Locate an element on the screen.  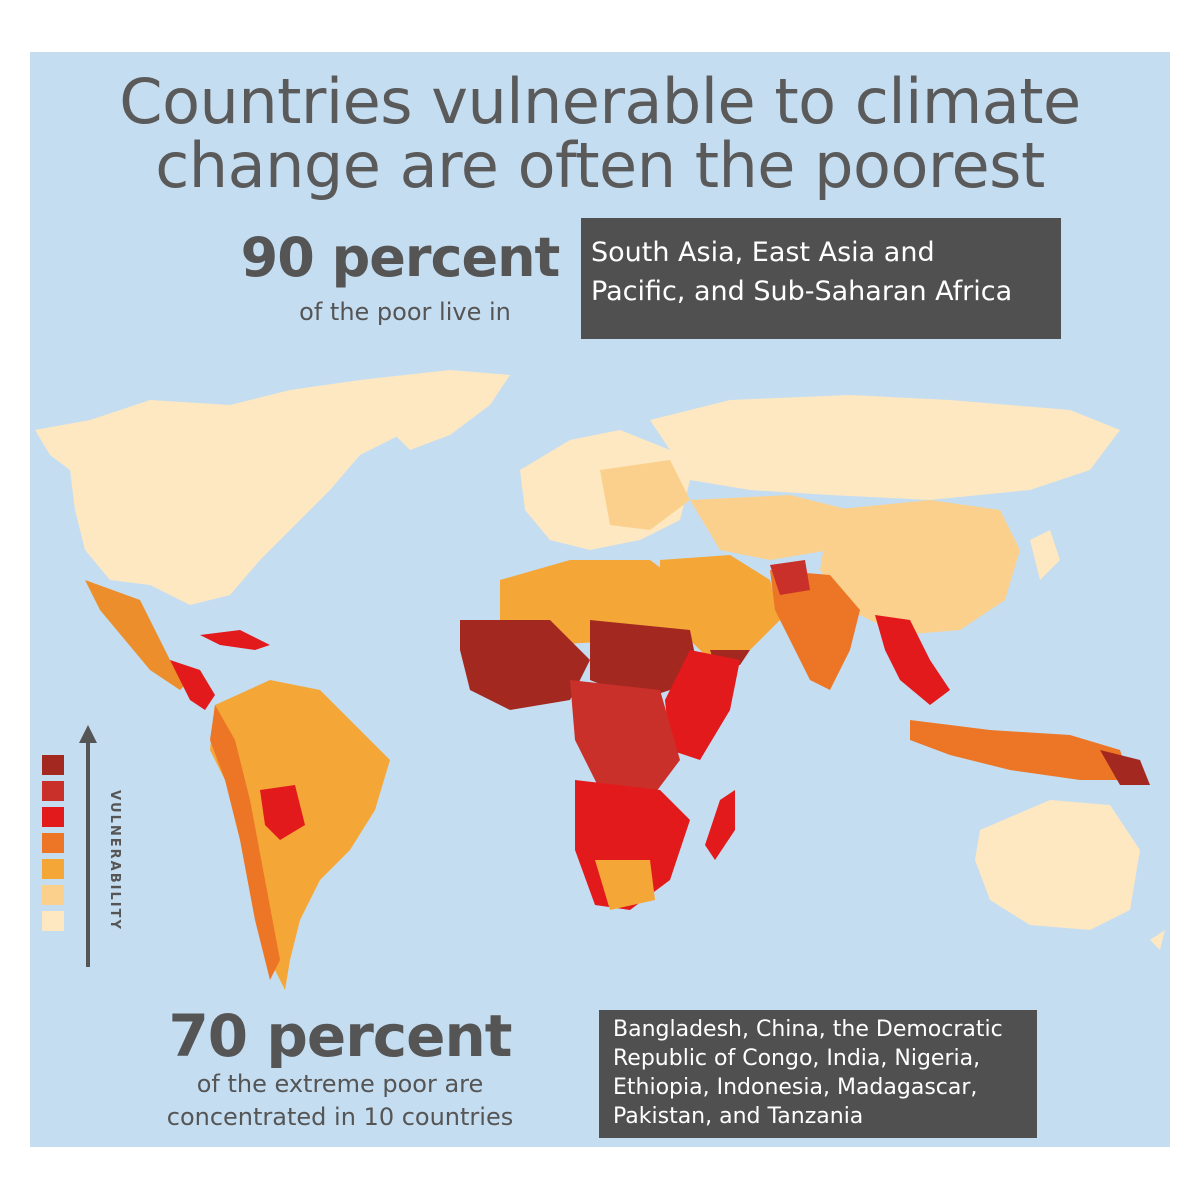
vulnerability-label-text: VULNERABILITY is located at coordinates (114, 860).